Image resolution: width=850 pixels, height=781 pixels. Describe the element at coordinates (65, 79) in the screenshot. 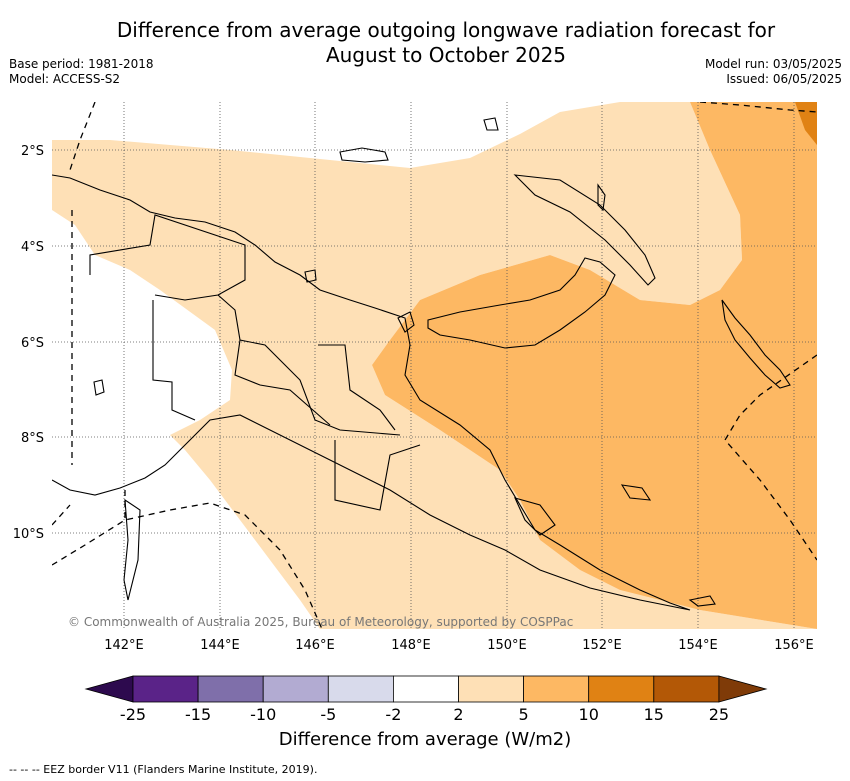

I see `model-name: Model: ACCESS-S2` at that location.